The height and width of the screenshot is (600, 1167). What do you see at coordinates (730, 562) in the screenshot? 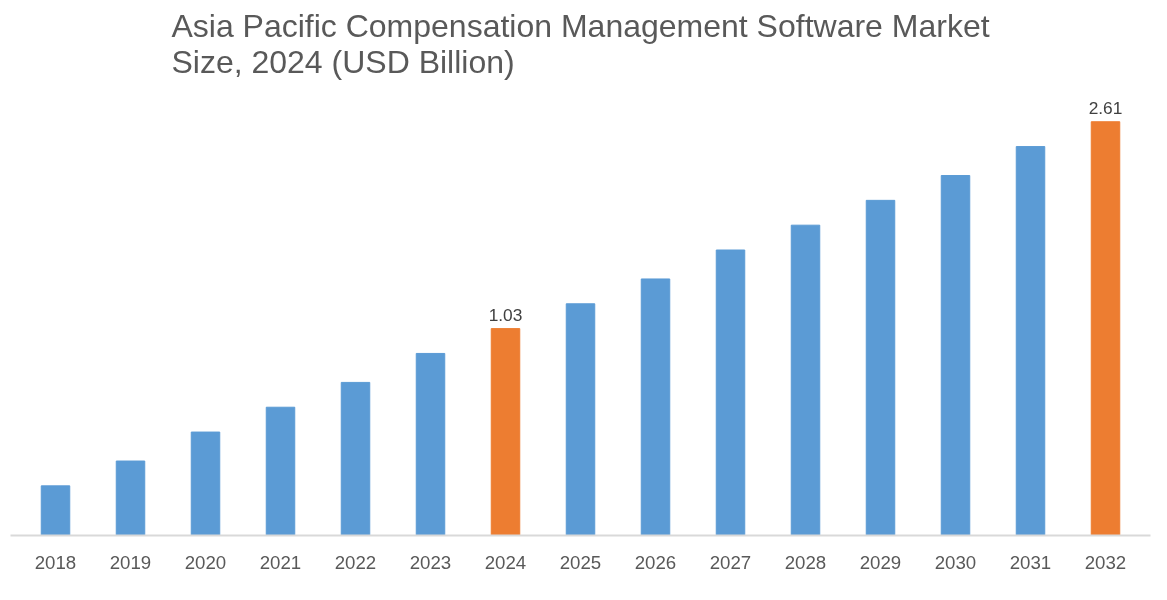
I see `x-tick-label: 2027` at bounding box center [730, 562].